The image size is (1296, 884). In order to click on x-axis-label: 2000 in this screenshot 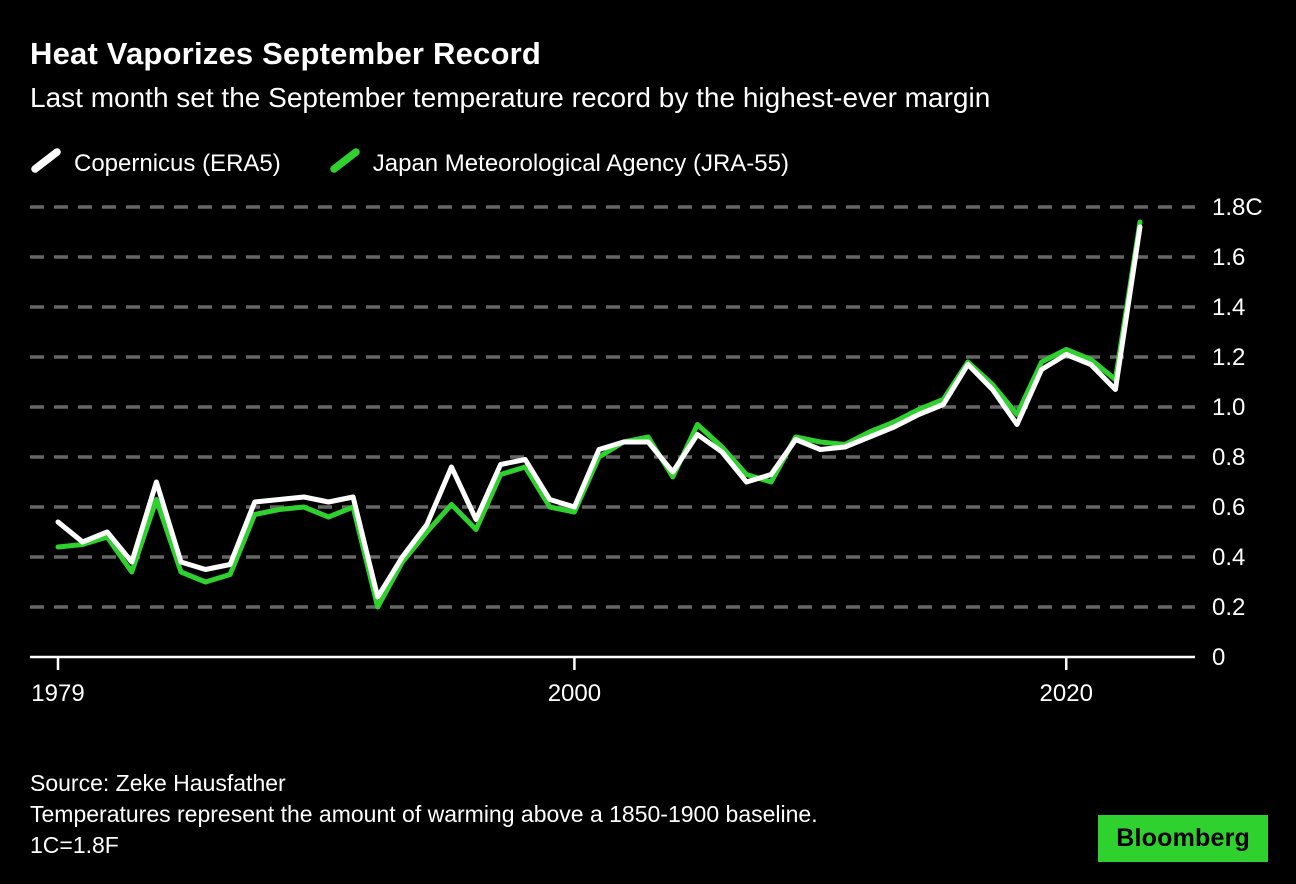, I will do `click(574, 693)`.